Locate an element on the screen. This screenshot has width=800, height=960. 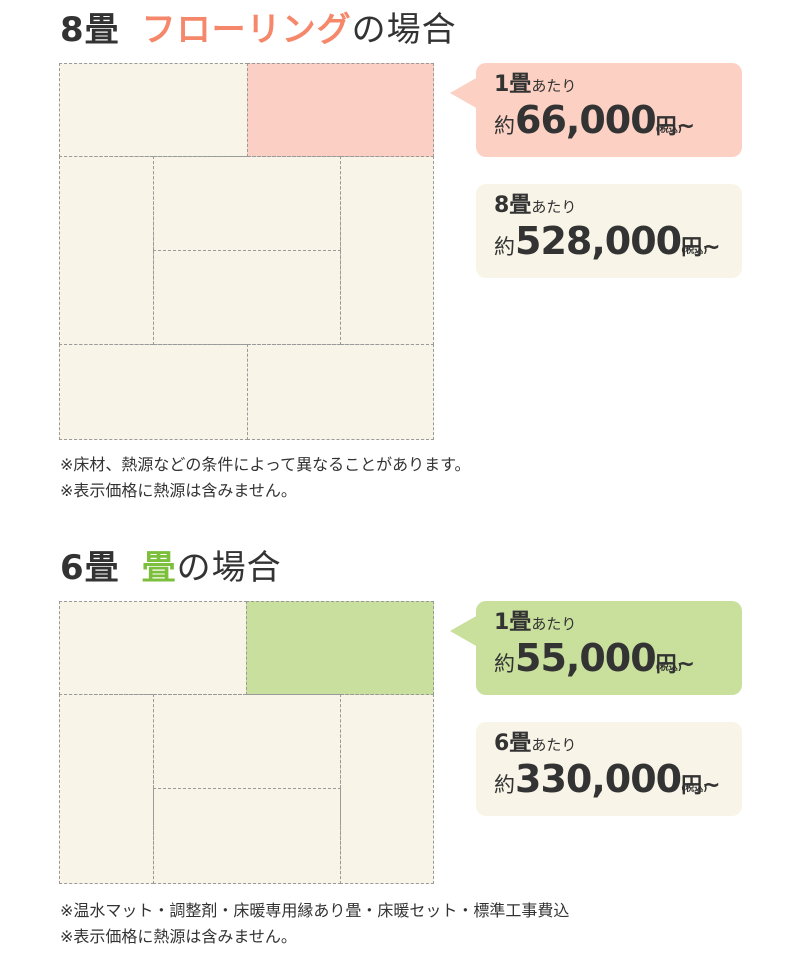
price: 約55,000 (税込) 円~ is located at coordinates (618, 662).